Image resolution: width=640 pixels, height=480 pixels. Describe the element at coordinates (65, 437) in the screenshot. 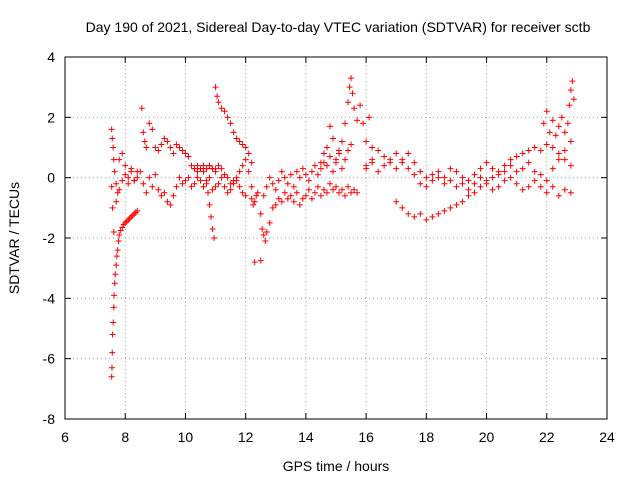

I see `x-tick-label: 6` at that location.